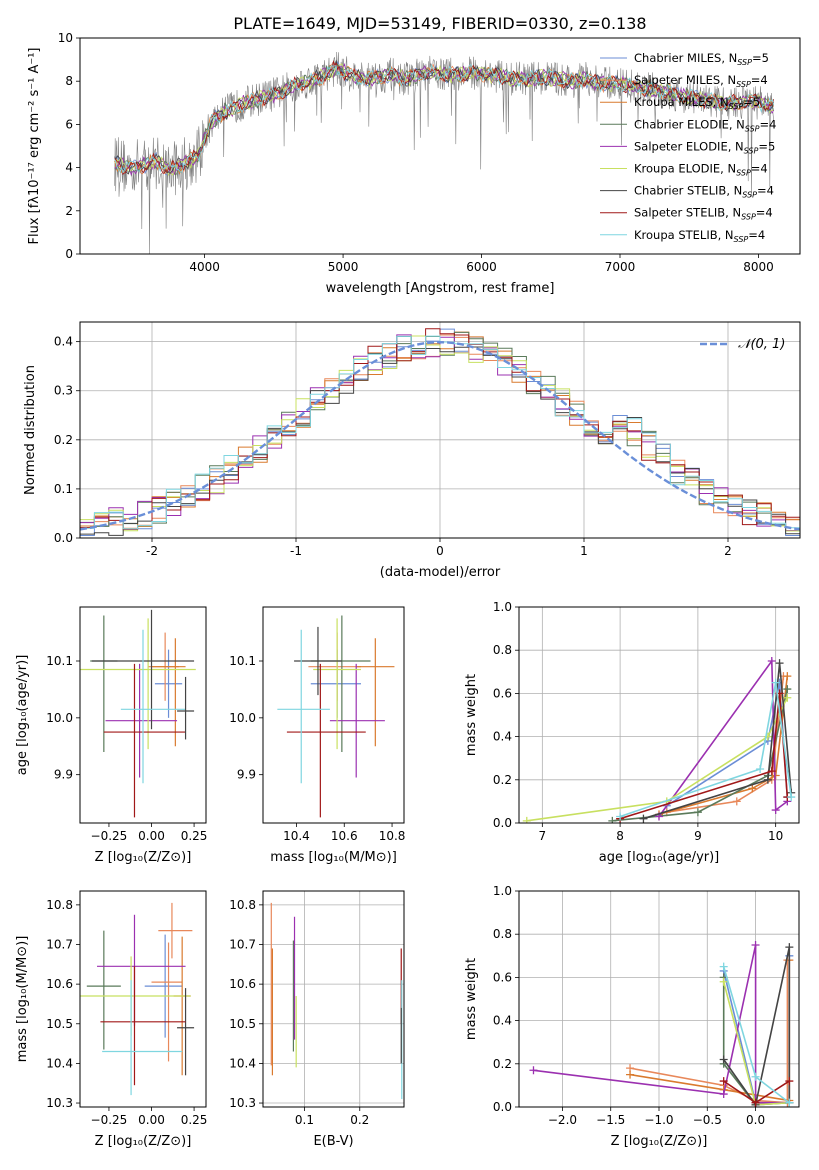 Image resolution: width=819 pixels, height=1170 pixels. Describe the element at coordinates (440, 551) in the screenshot. I see `x-tick-label: 0` at that location.